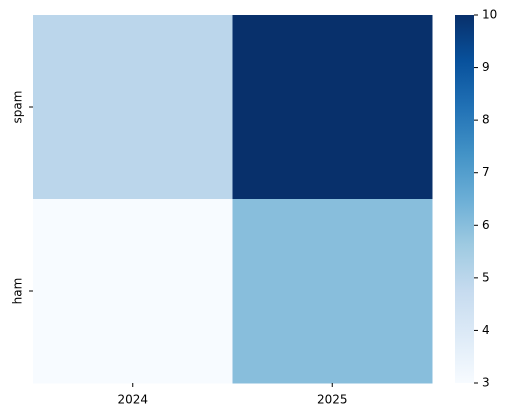 This screenshot has width=511, height=418. Describe the element at coordinates (486, 277) in the screenshot. I see `colorbar-tick-label: 5` at that location.